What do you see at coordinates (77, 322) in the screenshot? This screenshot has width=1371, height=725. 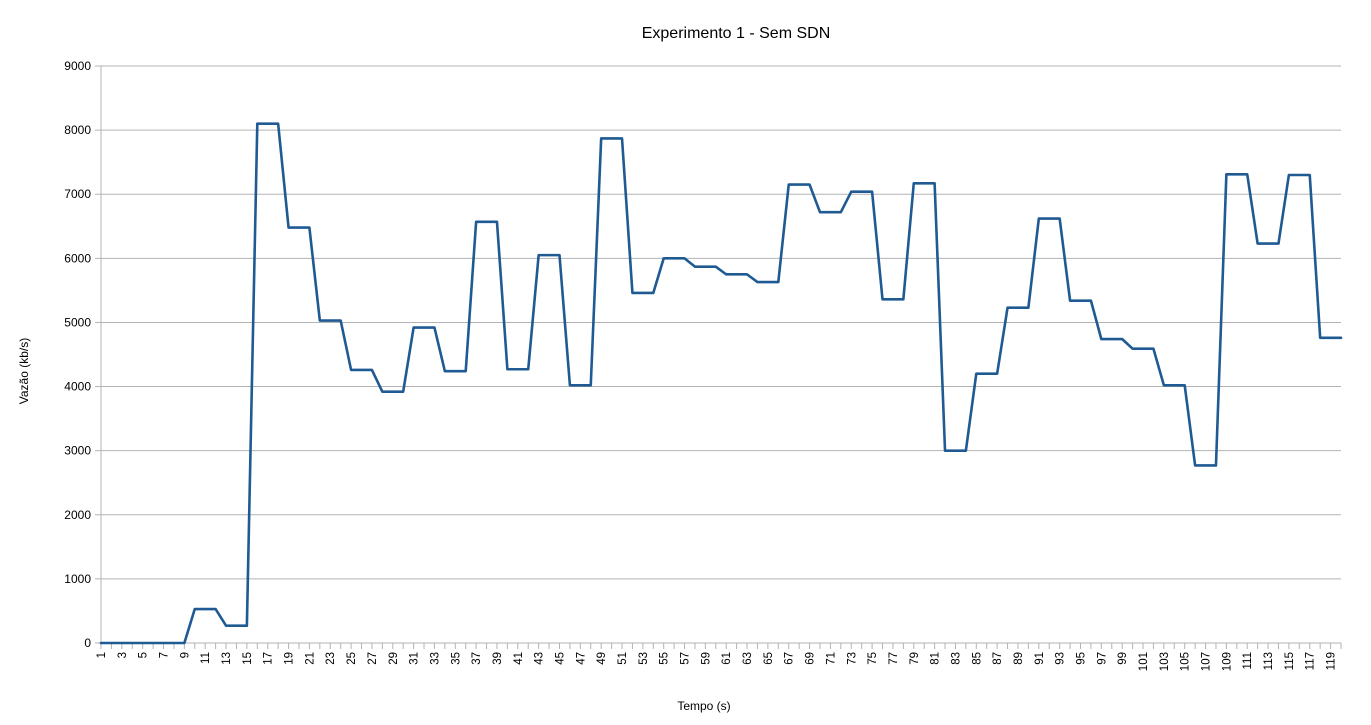 I see `y-tick-label: 5000` at bounding box center [77, 322].